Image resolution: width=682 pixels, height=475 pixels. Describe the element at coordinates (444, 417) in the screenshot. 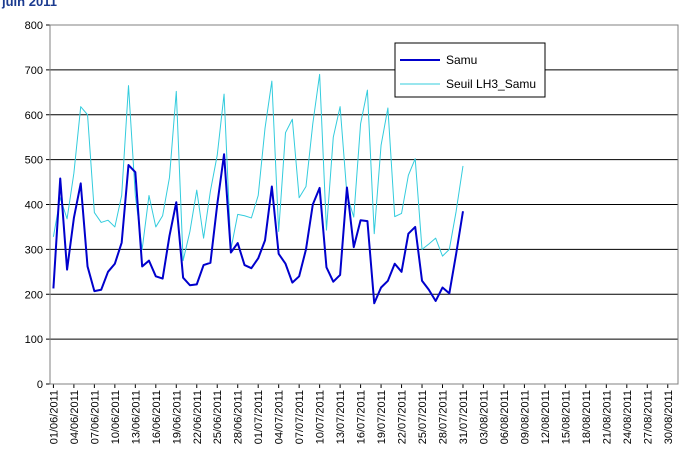

I see `x-tick-label: 28/07/2011` at that location.